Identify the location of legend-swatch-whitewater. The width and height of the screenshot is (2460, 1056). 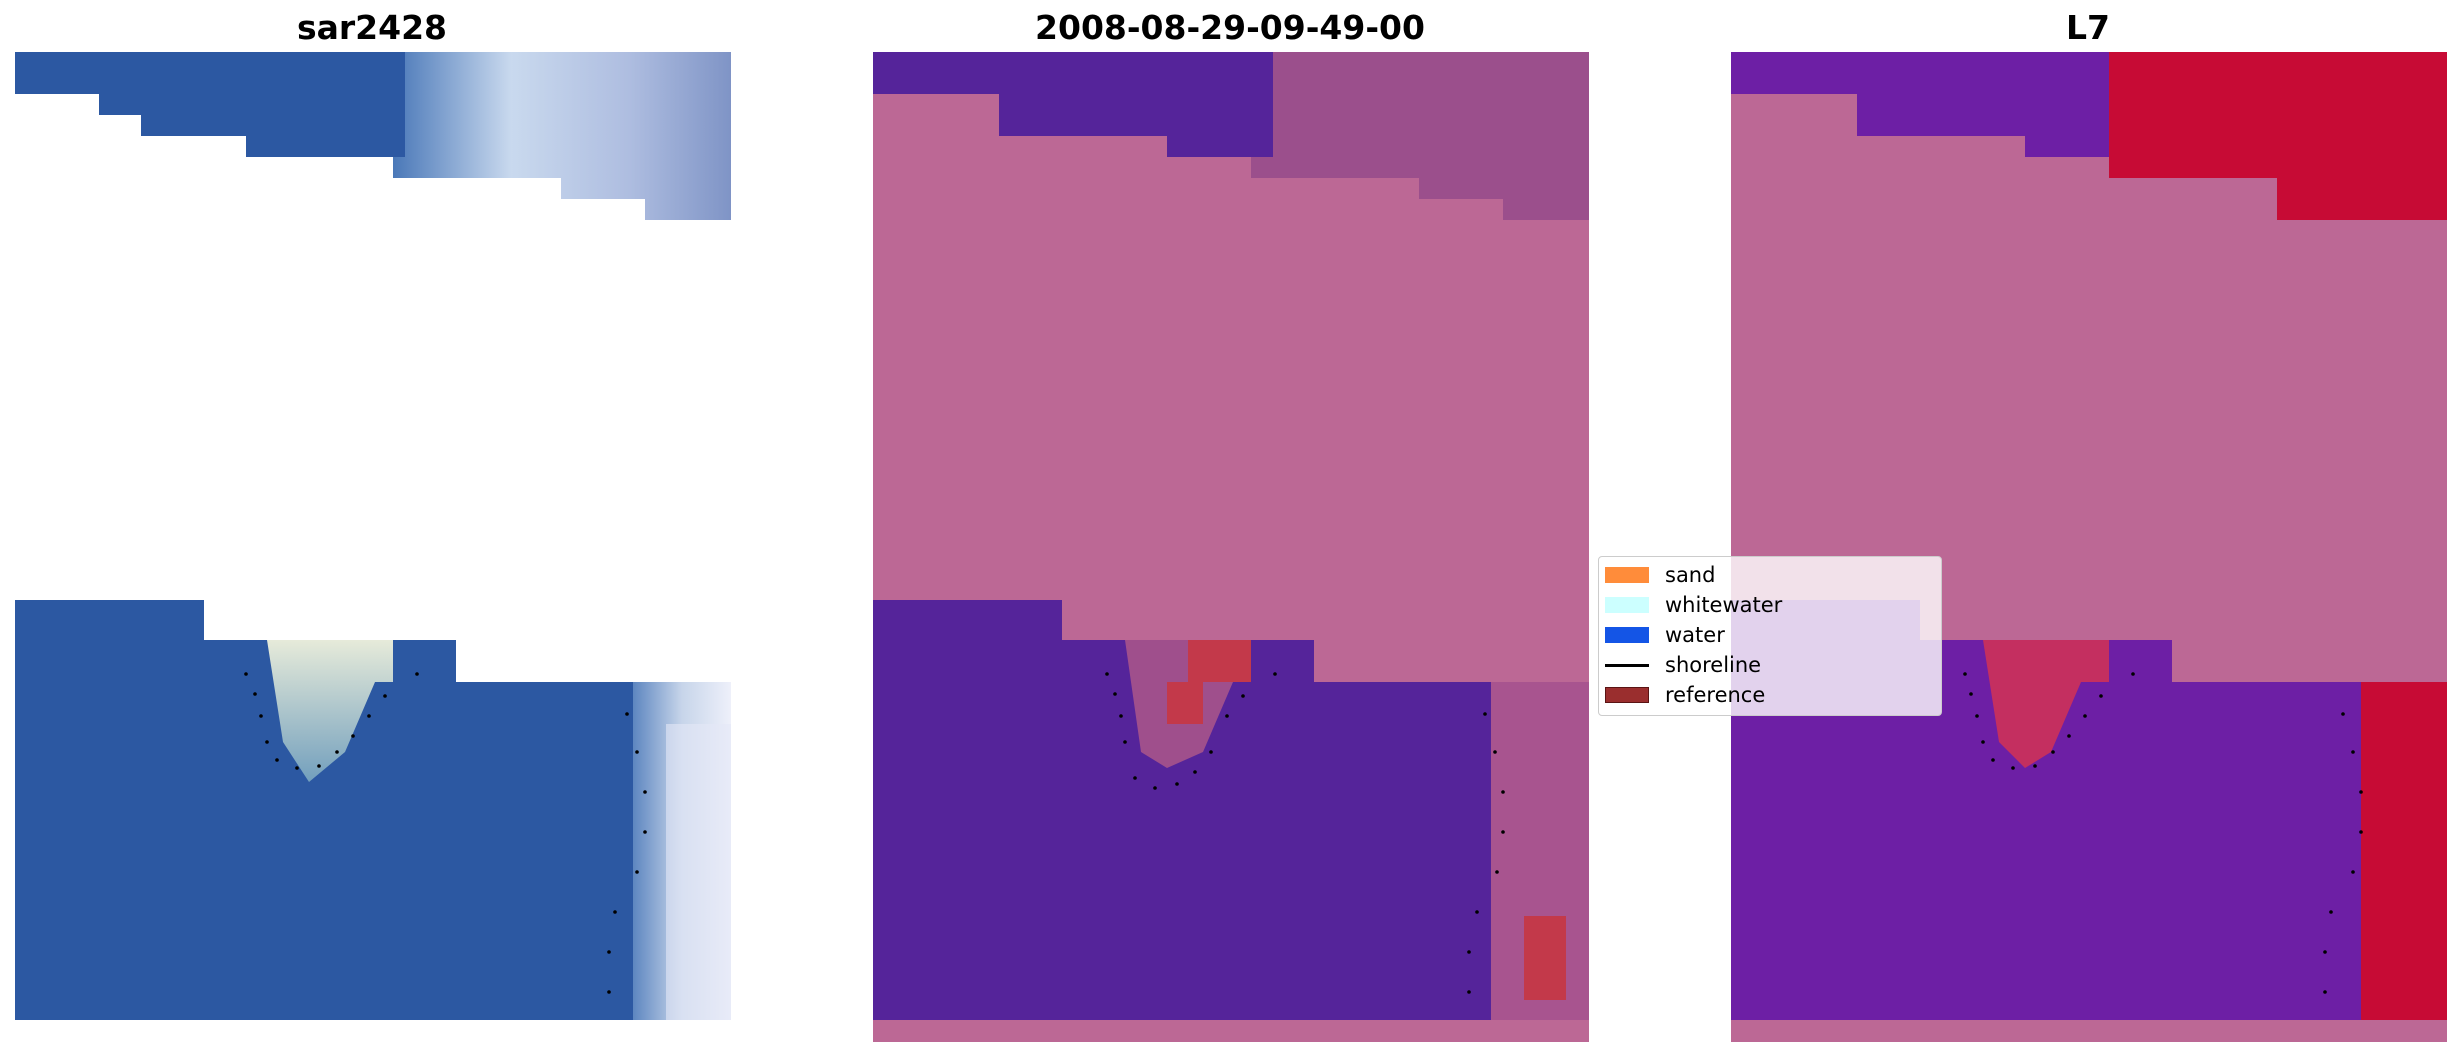
(1627, 605).